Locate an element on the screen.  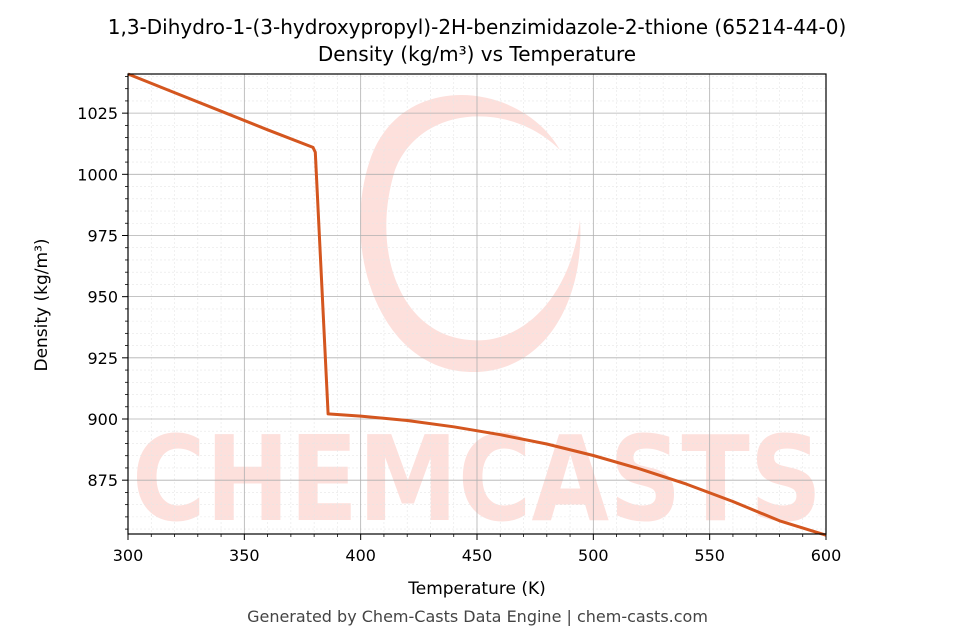
y-tick-label: 975 is located at coordinates (102, 235).